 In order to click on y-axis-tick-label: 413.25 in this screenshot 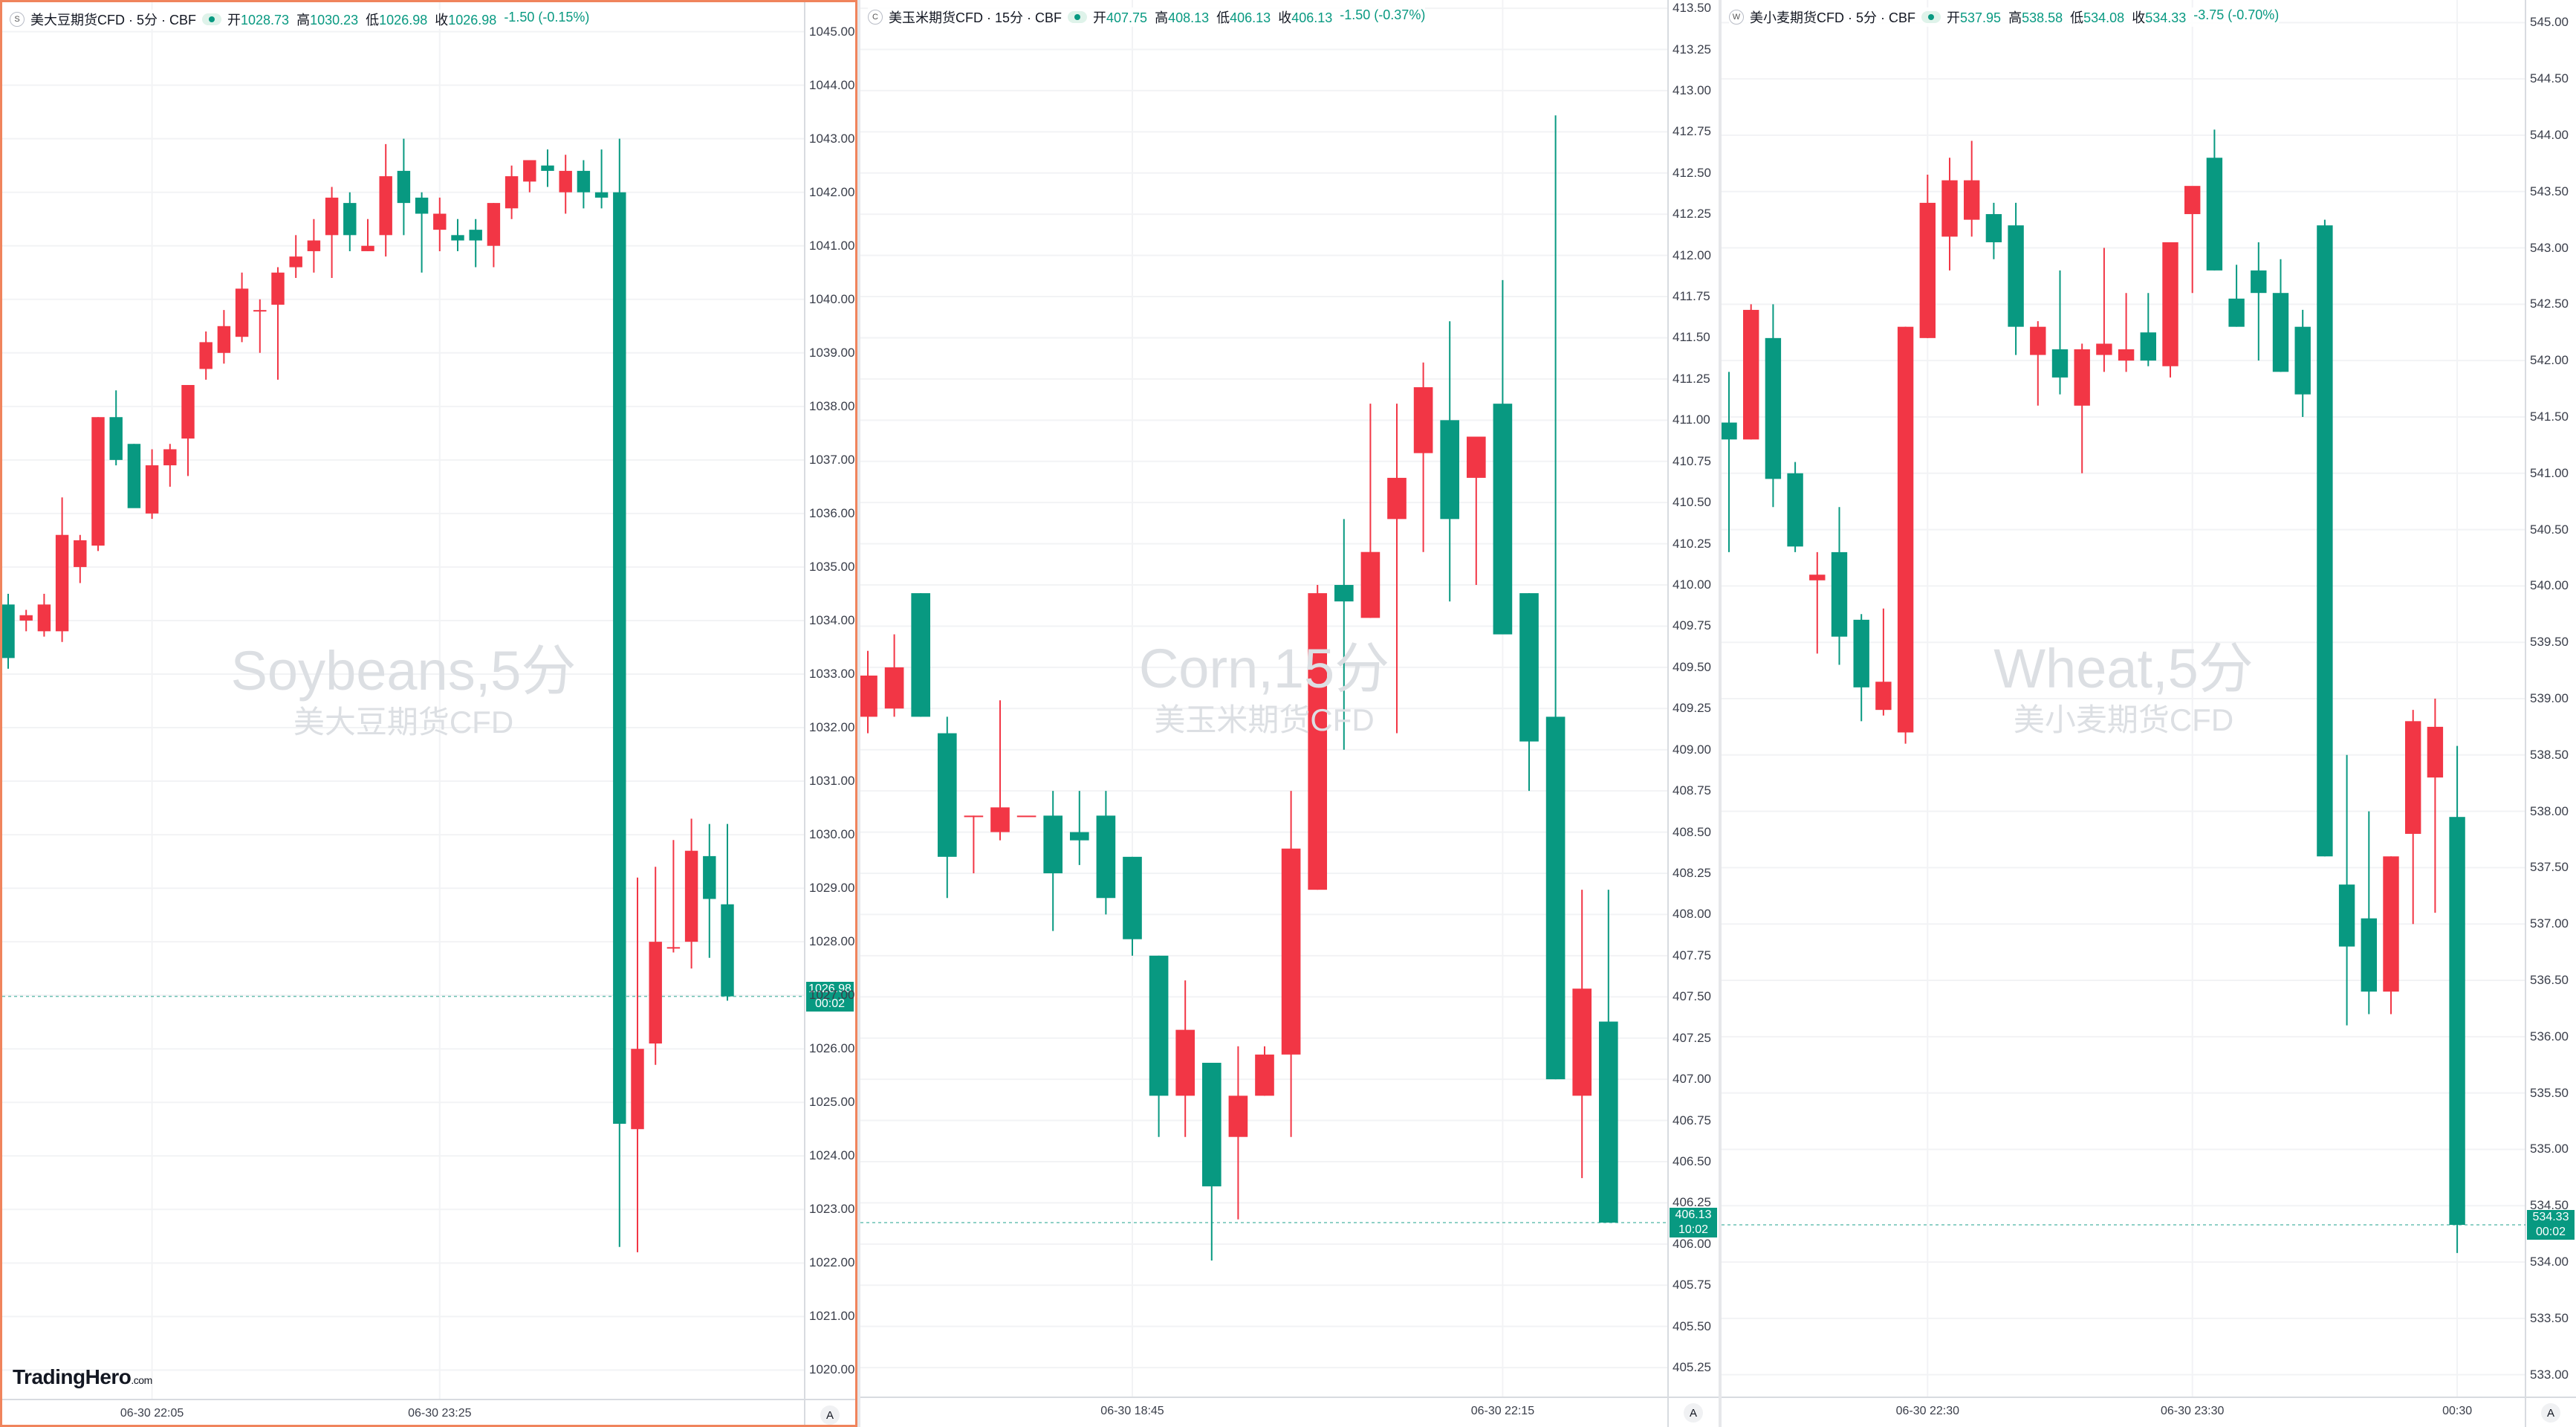, I will do `click(1692, 49)`.